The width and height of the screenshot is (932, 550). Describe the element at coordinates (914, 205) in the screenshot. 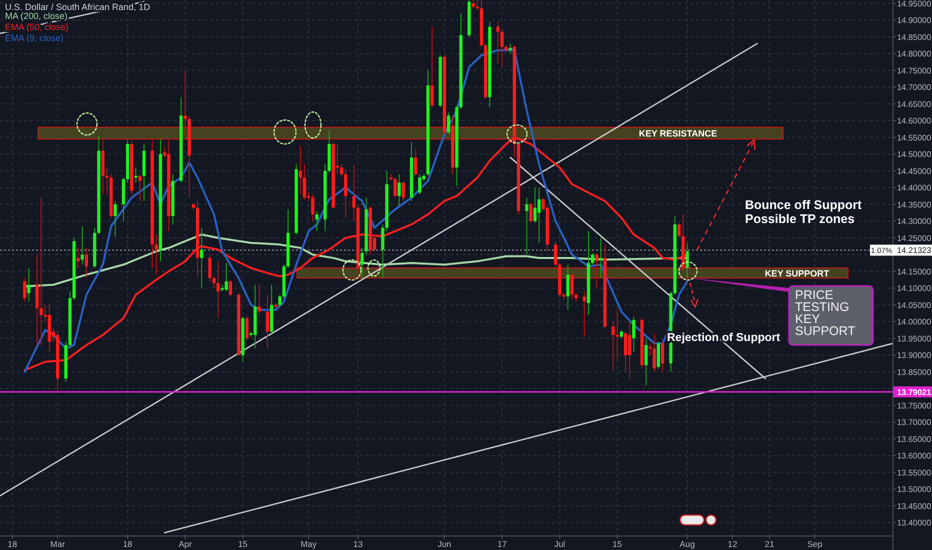

I see `y-tick-label: 14.35000` at that location.